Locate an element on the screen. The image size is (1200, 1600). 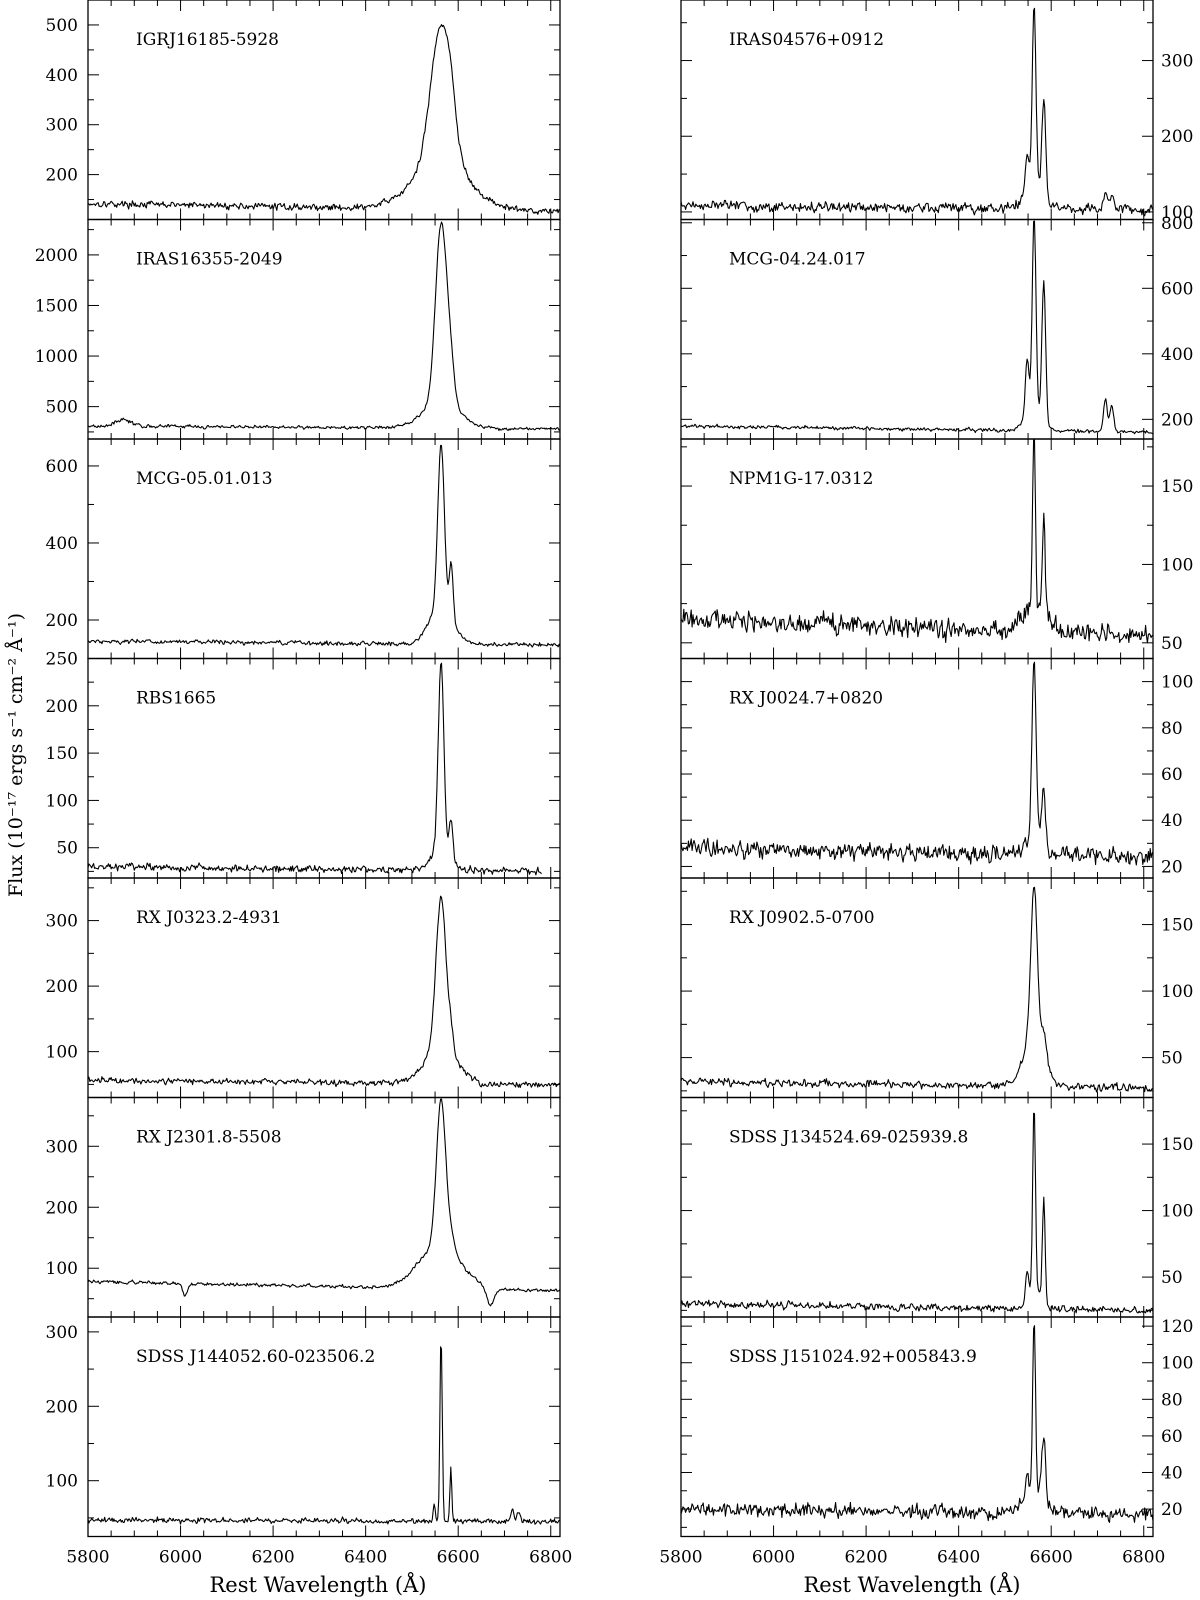
object-name-label: SDSS J151024.92+005843.9 is located at coordinates (853, 1357).